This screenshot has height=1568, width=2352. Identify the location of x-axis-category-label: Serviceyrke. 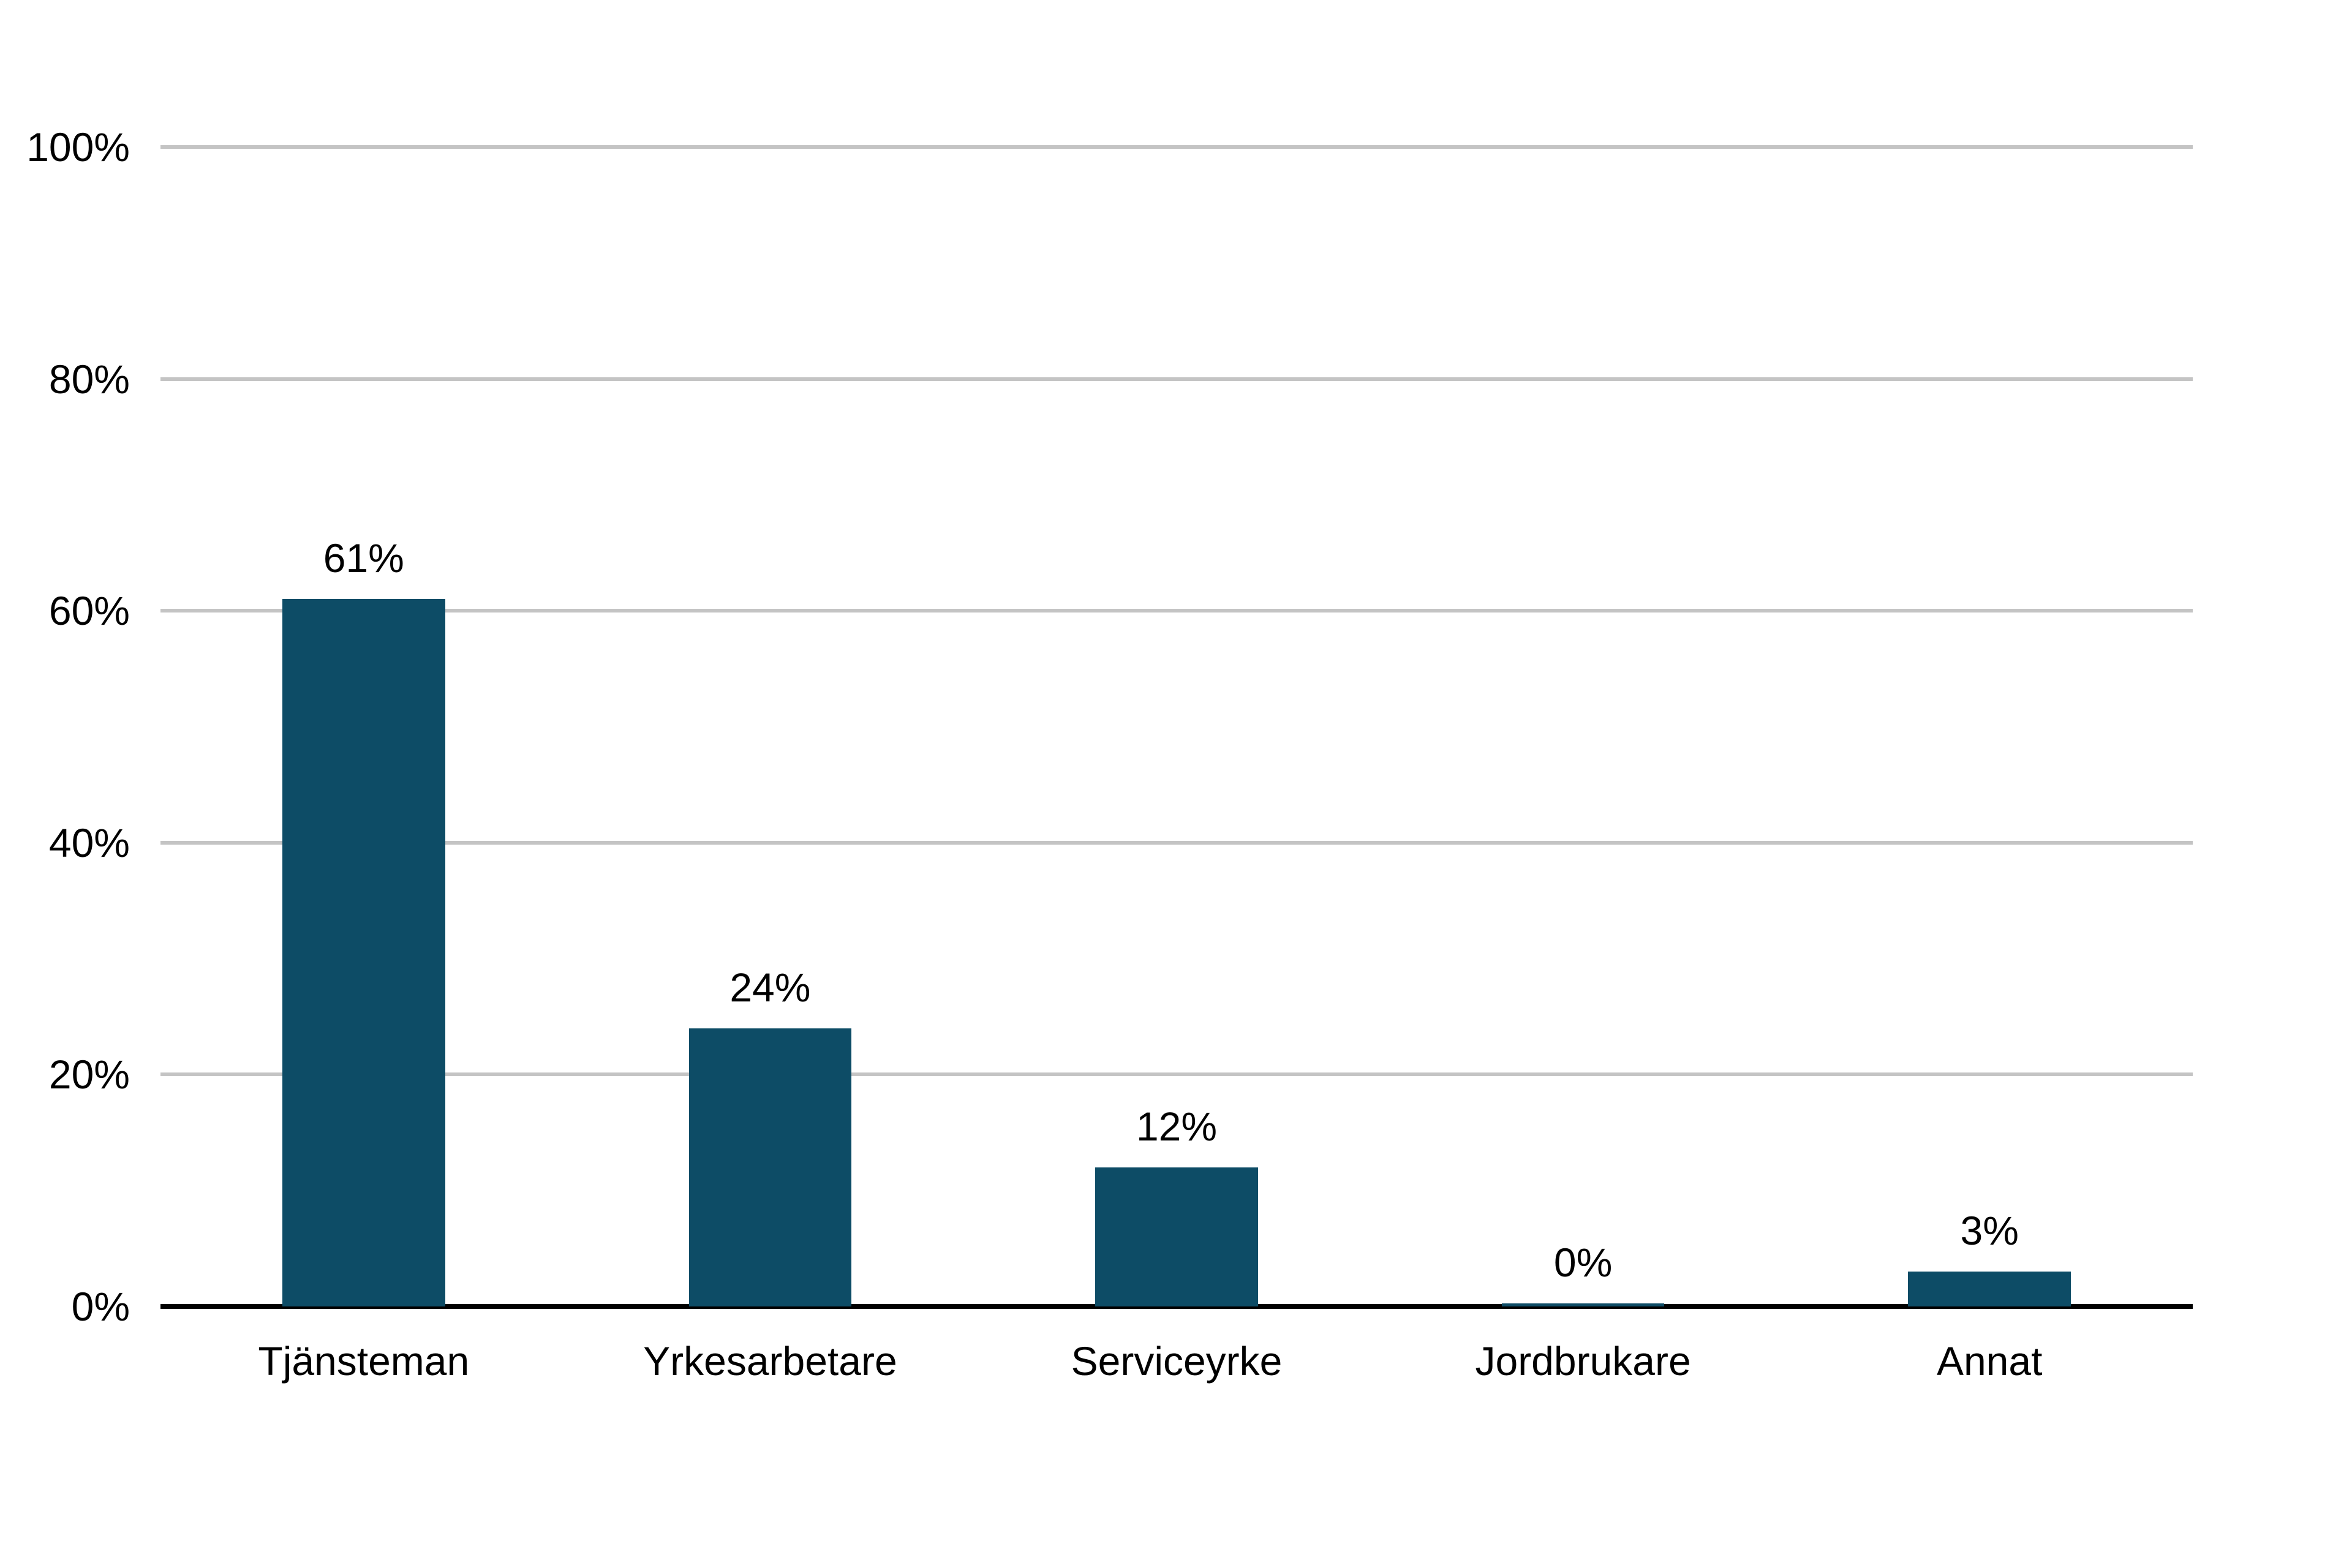
(1177, 1361).